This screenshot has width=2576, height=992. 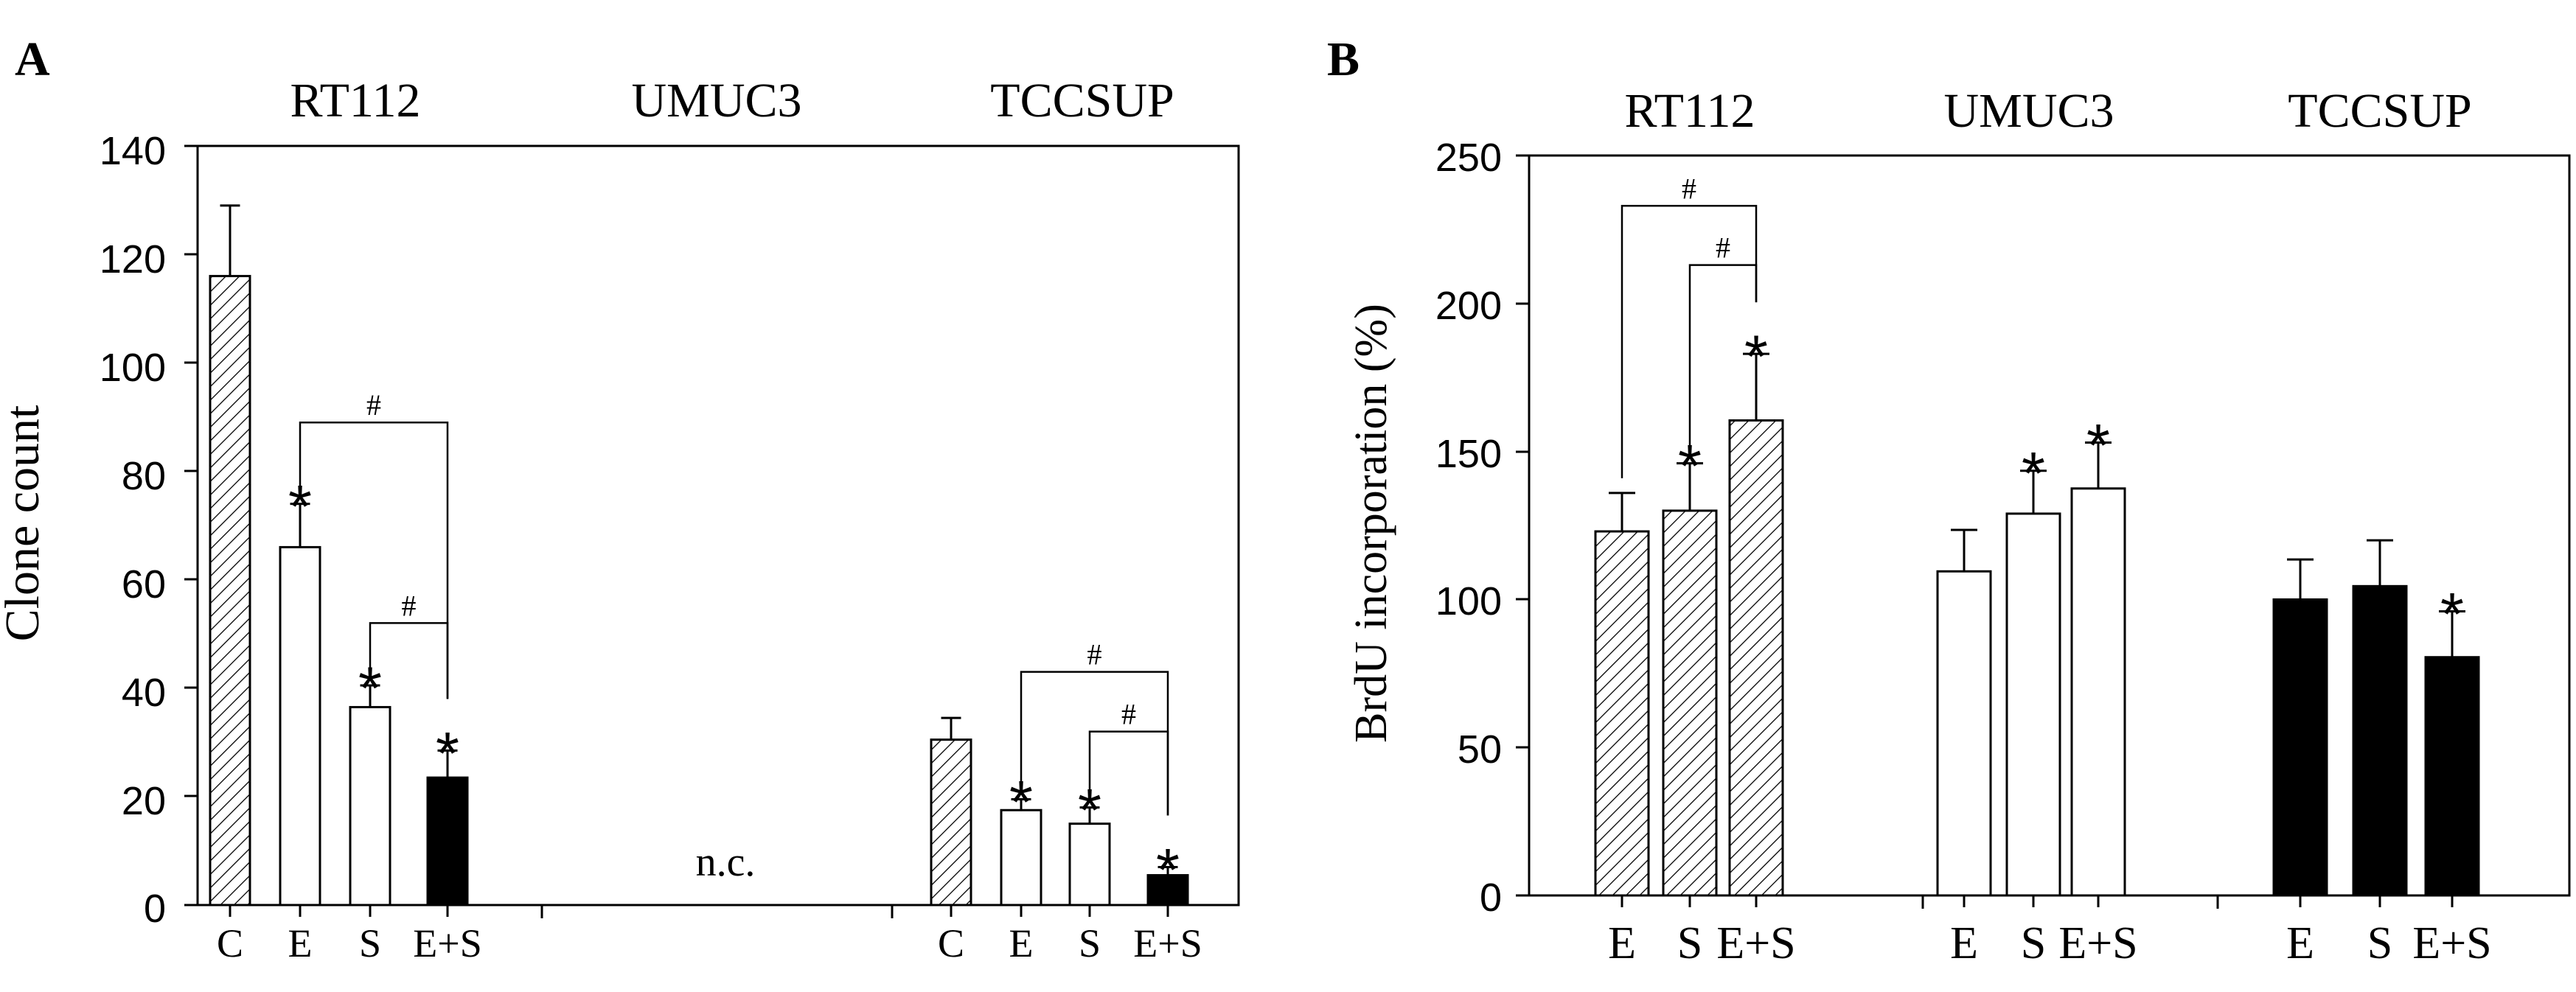 I want to click on y-tick-label: 120, so click(x=133, y=259).